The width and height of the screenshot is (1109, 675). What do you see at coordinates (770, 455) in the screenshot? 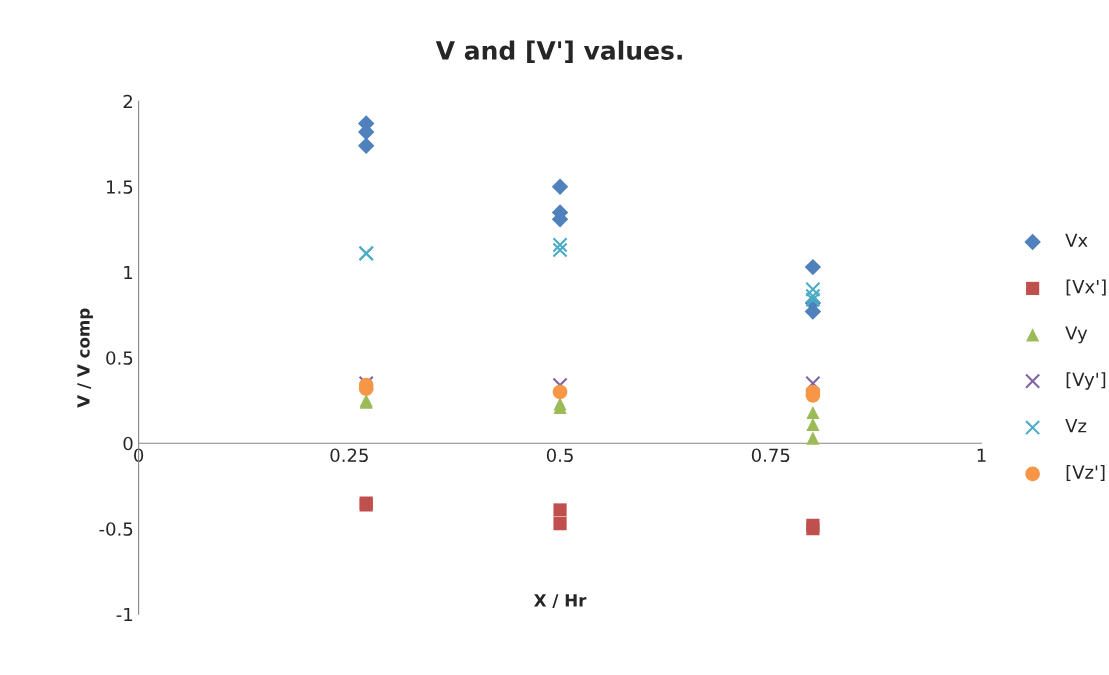
I see `x-tick-label: 0.75` at bounding box center [770, 455].